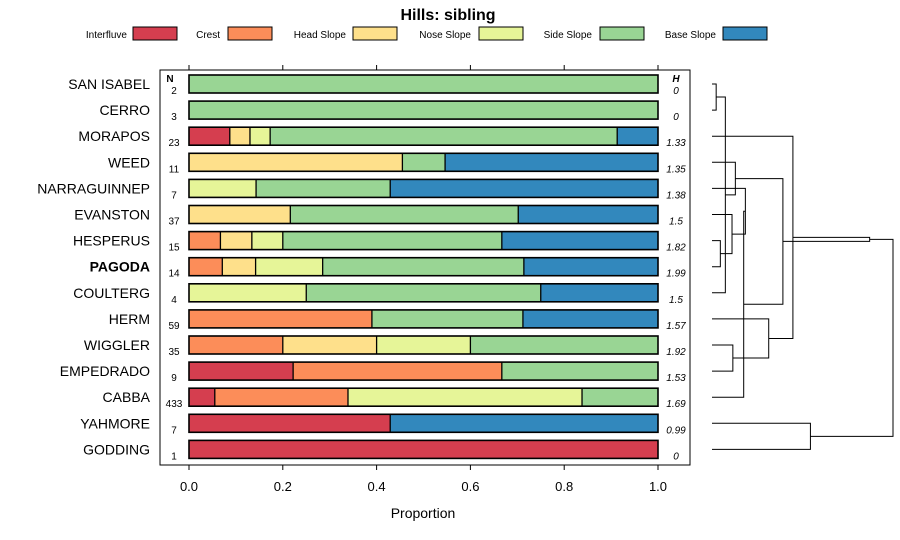  What do you see at coordinates (174, 117) in the screenshot?
I see `n-value-cerro: 3` at bounding box center [174, 117].